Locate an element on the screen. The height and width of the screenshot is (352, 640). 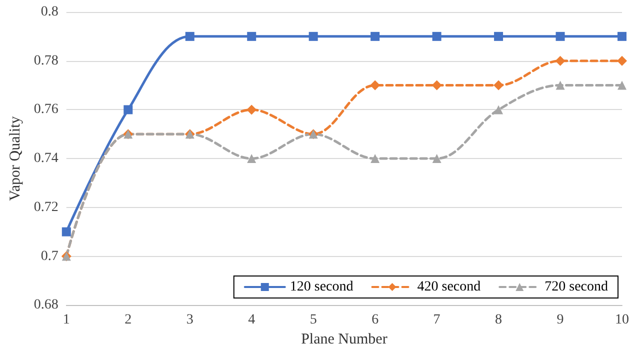
x-tick-label: 4 is located at coordinates (252, 320).